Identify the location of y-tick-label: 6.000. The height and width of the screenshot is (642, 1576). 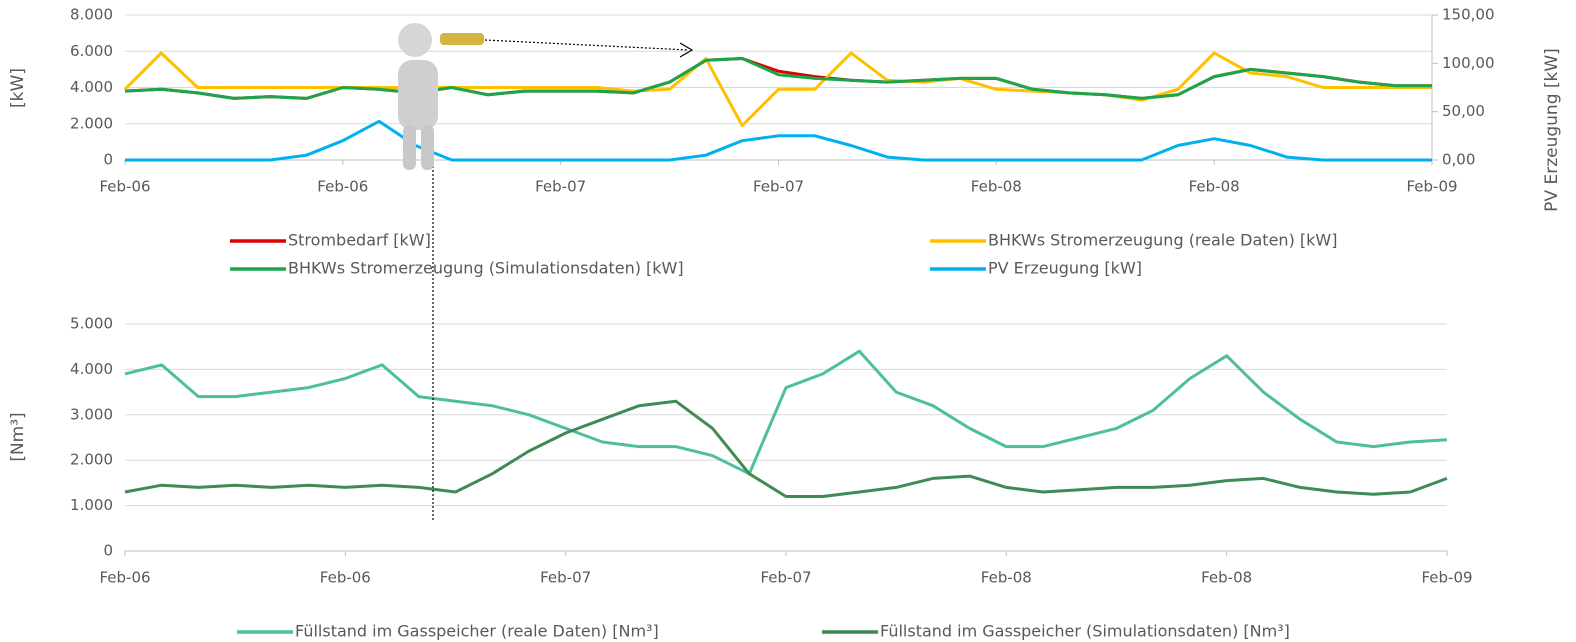
(91, 51).